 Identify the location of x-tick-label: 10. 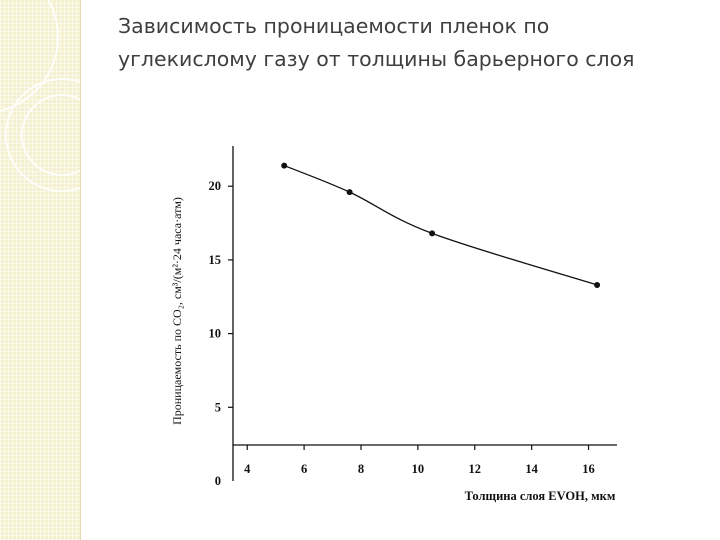
(418, 469).